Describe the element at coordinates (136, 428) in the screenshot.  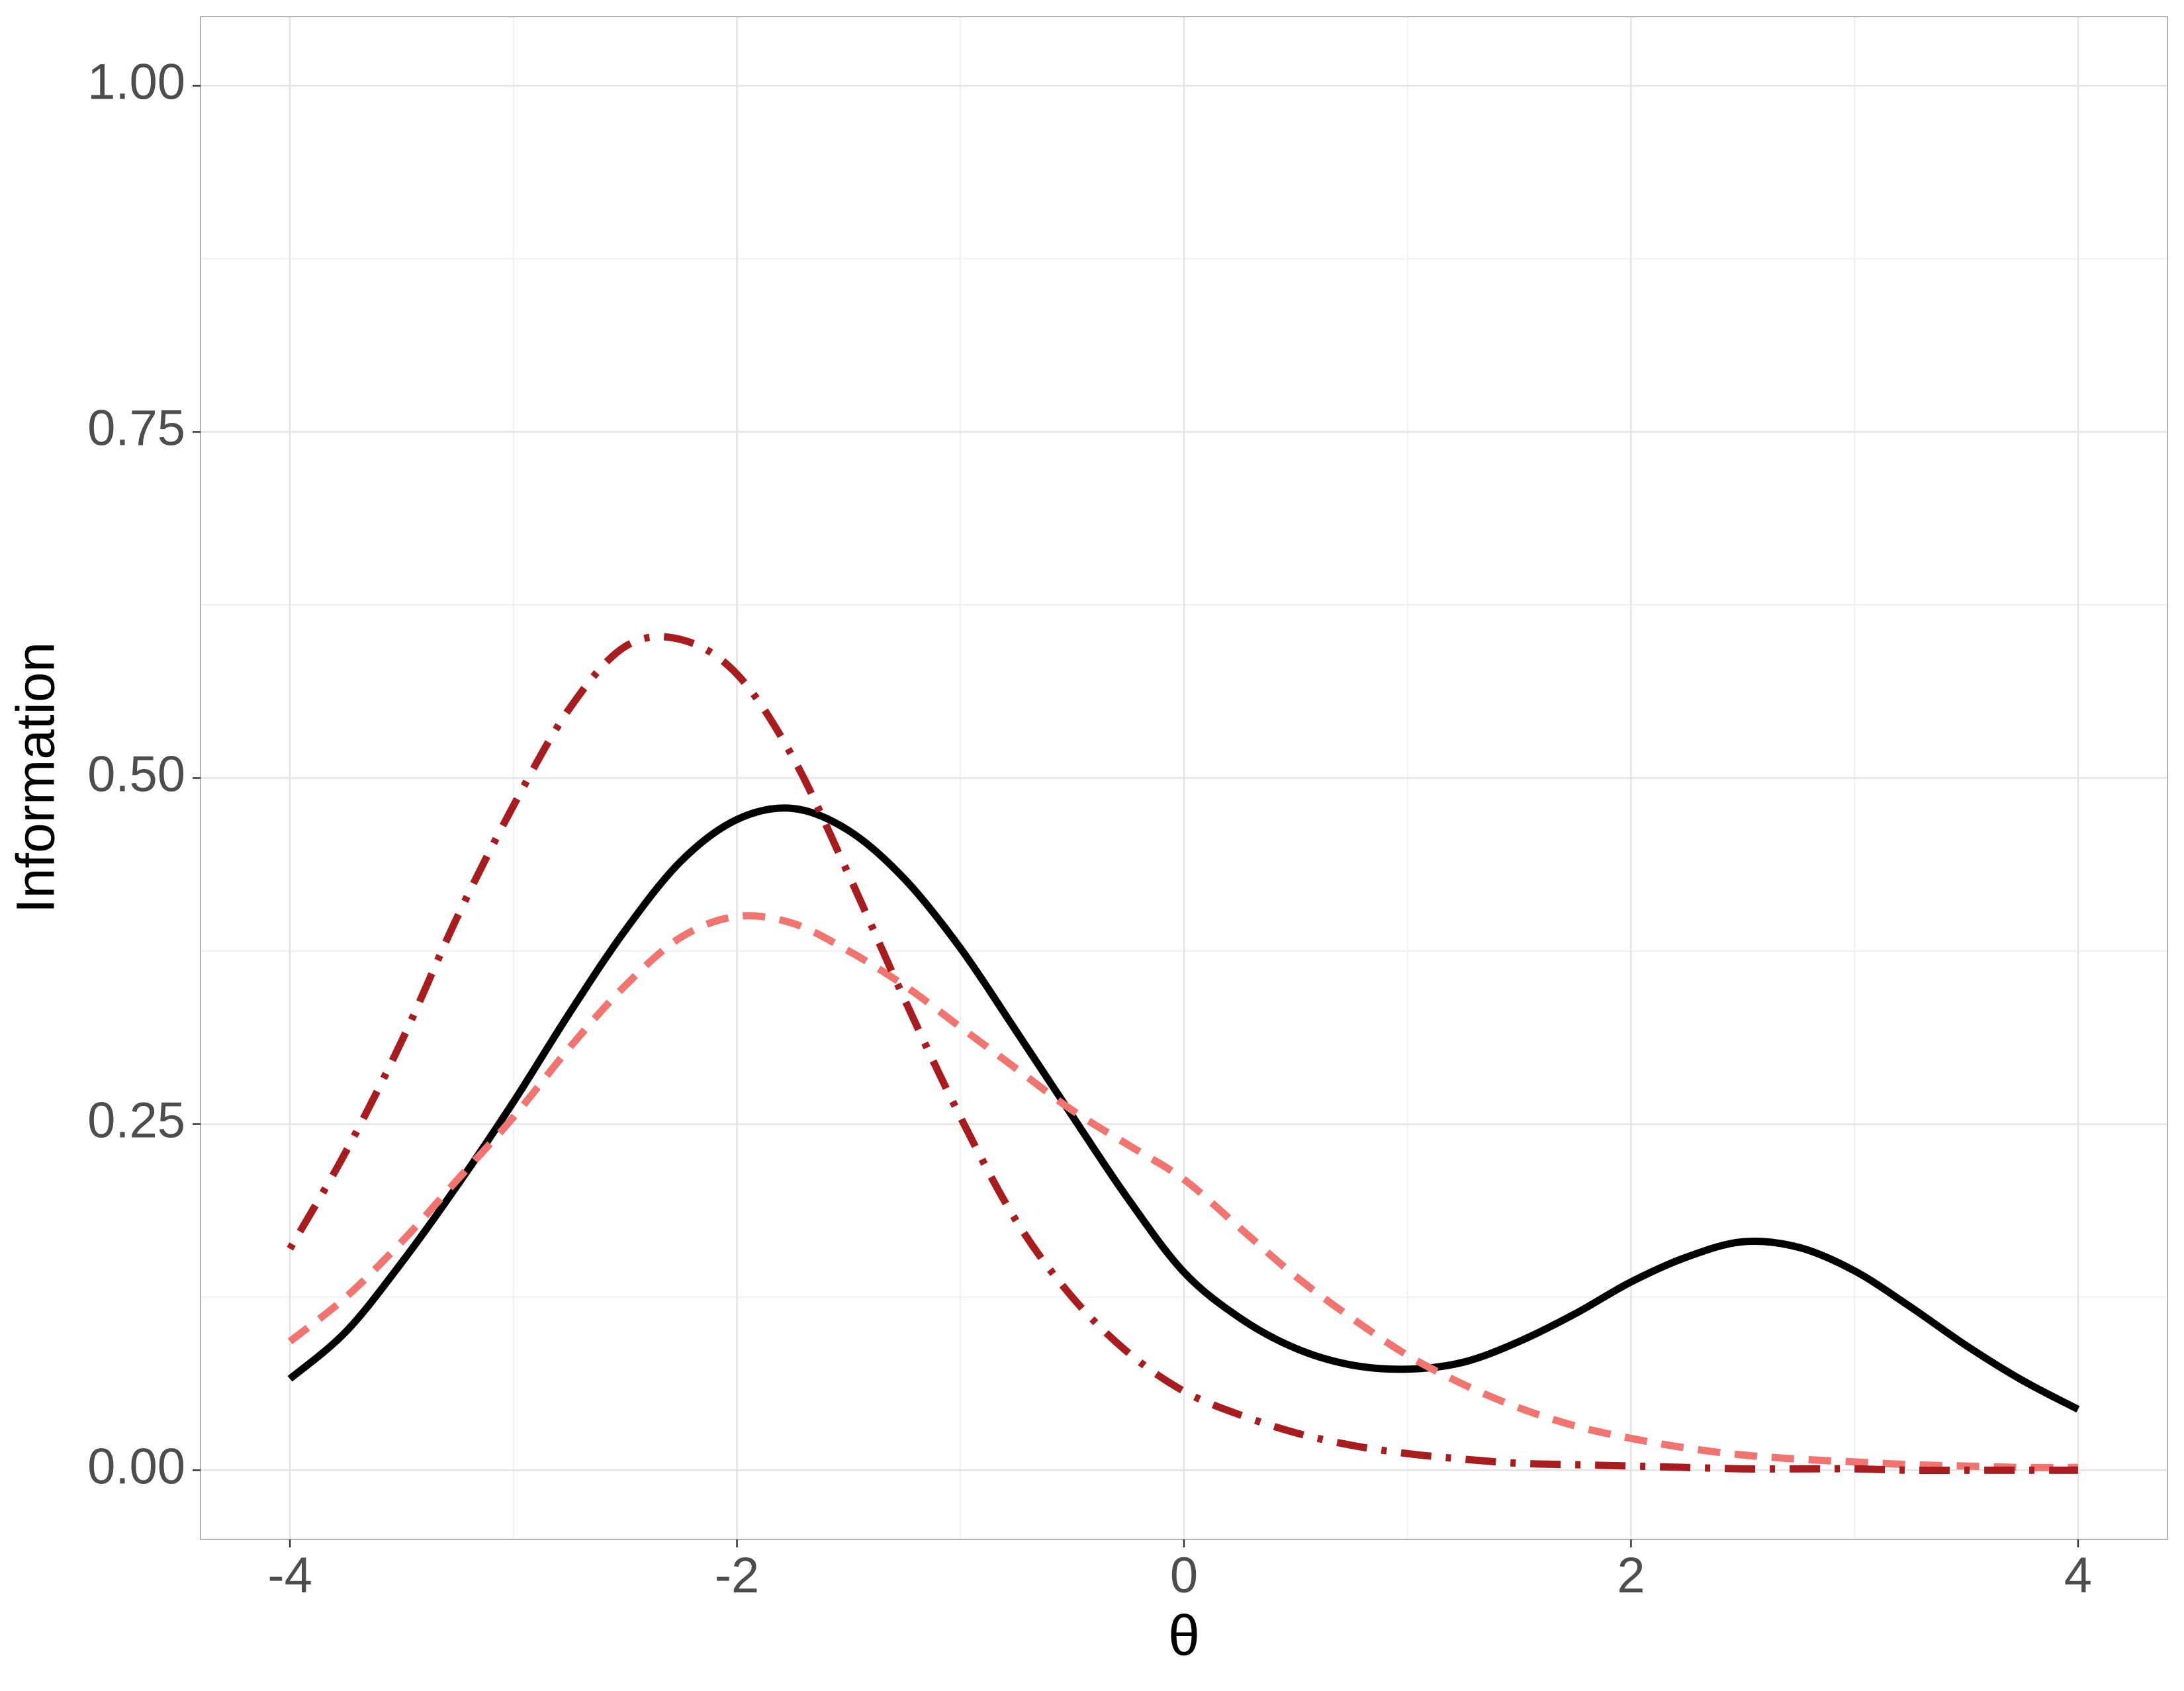
I see `y-tick-label: 0.75` at that location.